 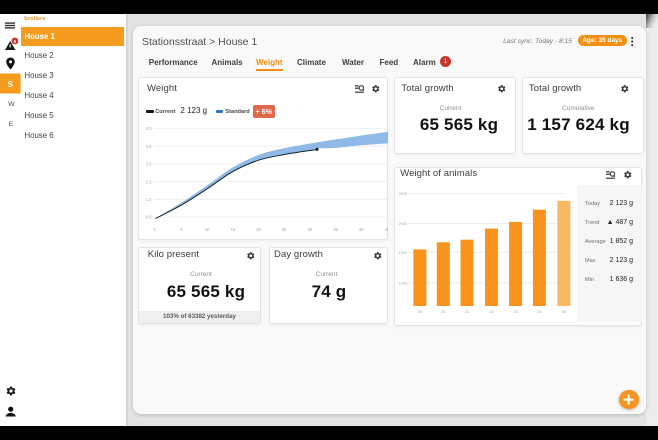 What do you see at coordinates (539, 311) in the screenshot?
I see `svg-text: 34` at bounding box center [539, 311].